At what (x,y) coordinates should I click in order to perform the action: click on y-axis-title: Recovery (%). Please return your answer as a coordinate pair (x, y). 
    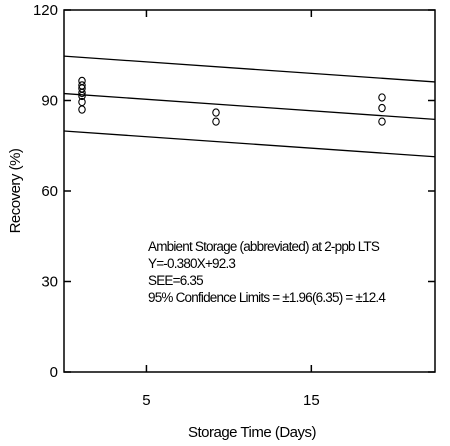
    Looking at the image, I should click on (15, 190).